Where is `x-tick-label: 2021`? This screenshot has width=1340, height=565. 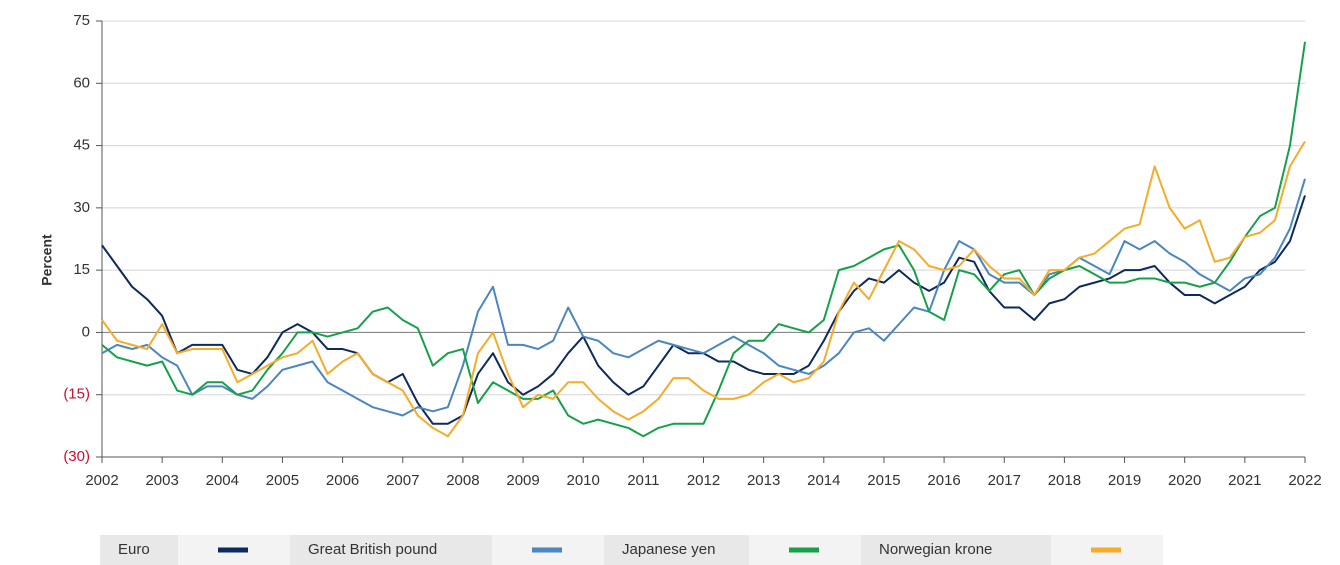
x-tick-label: 2021 is located at coordinates (1244, 480).